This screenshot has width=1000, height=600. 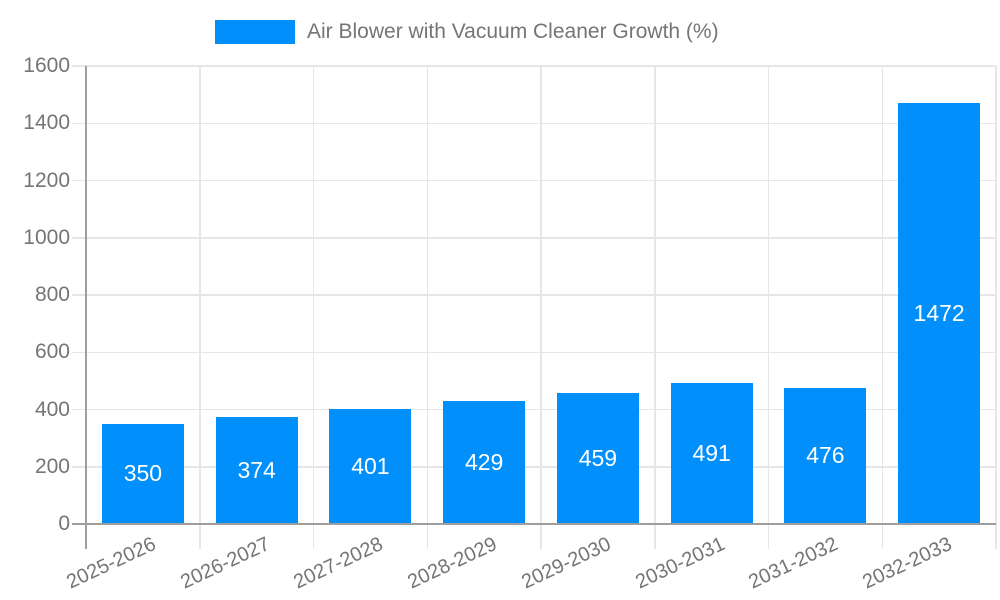 What do you see at coordinates (46, 123) in the screenshot?
I see `y-axis-tick-label: 1400` at bounding box center [46, 123].